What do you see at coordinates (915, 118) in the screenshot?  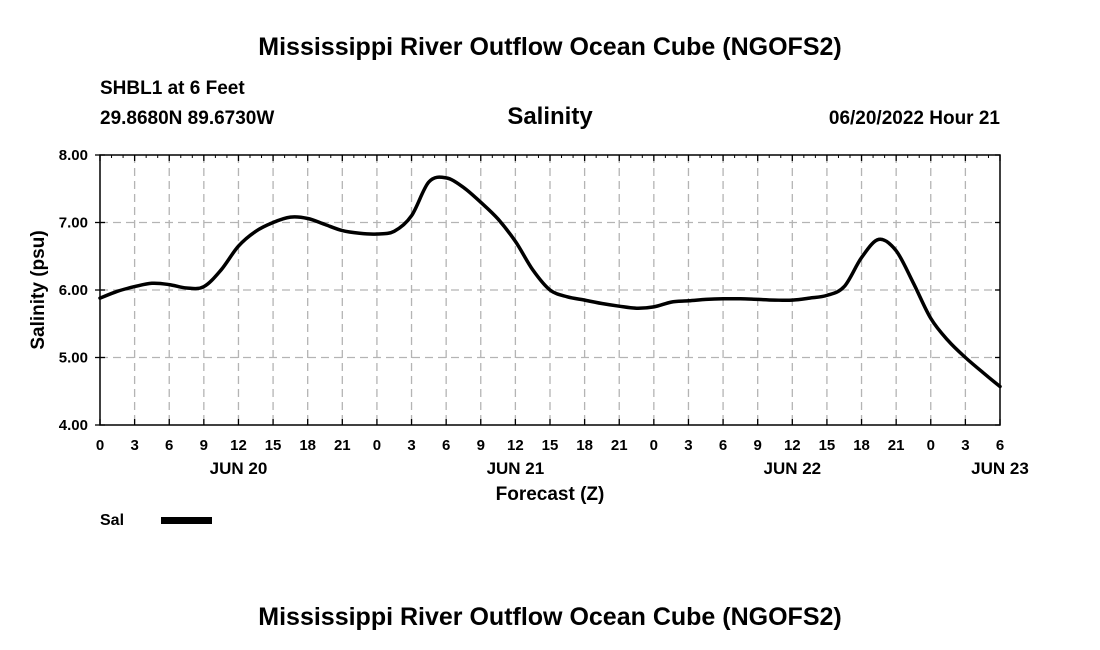 I see `forecast-datetime: 06/20/2022 Hour 21` at bounding box center [915, 118].